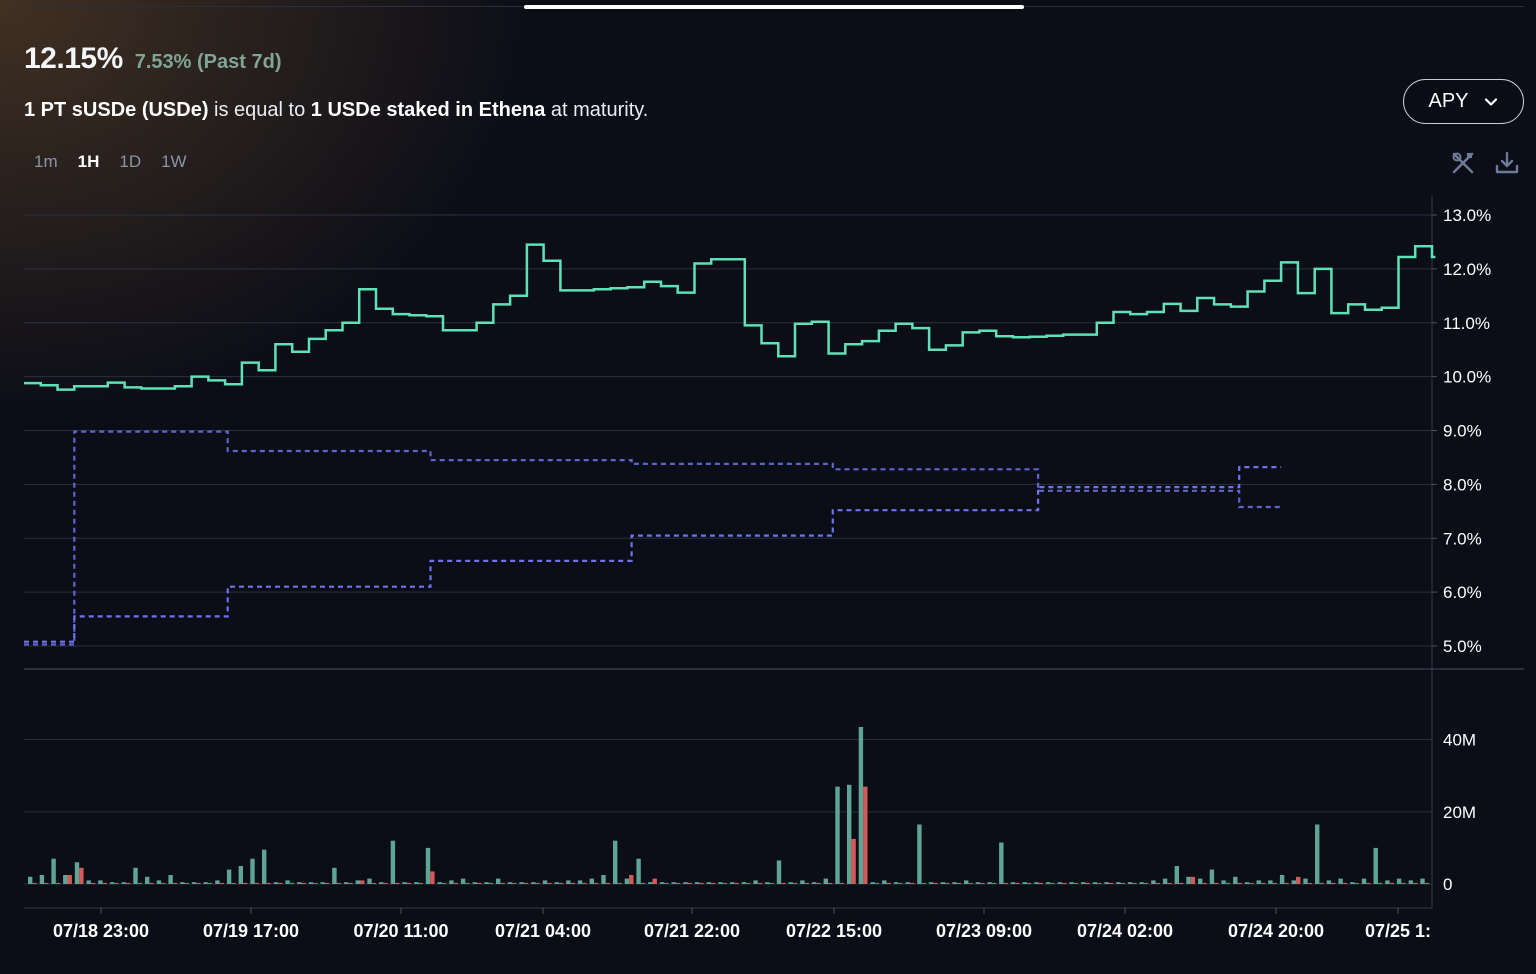 Image resolution: width=1536 pixels, height=974 pixels. What do you see at coordinates (597, 110) in the screenshot?
I see `description-text-end: at maturity.` at bounding box center [597, 110].